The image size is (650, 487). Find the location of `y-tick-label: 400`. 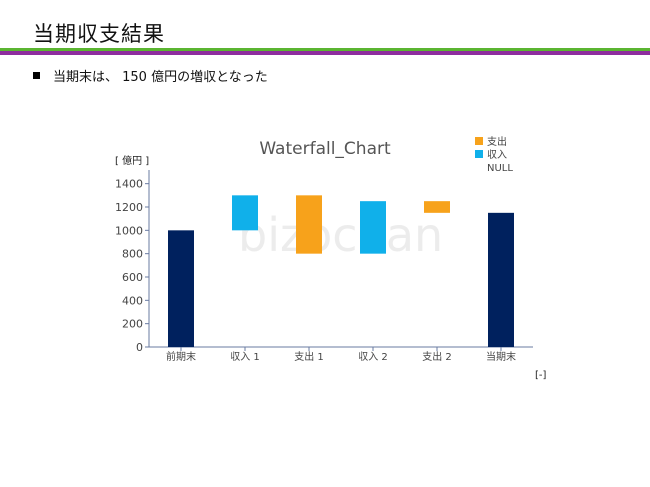

y-tick-label: 400 is located at coordinates (132, 300).